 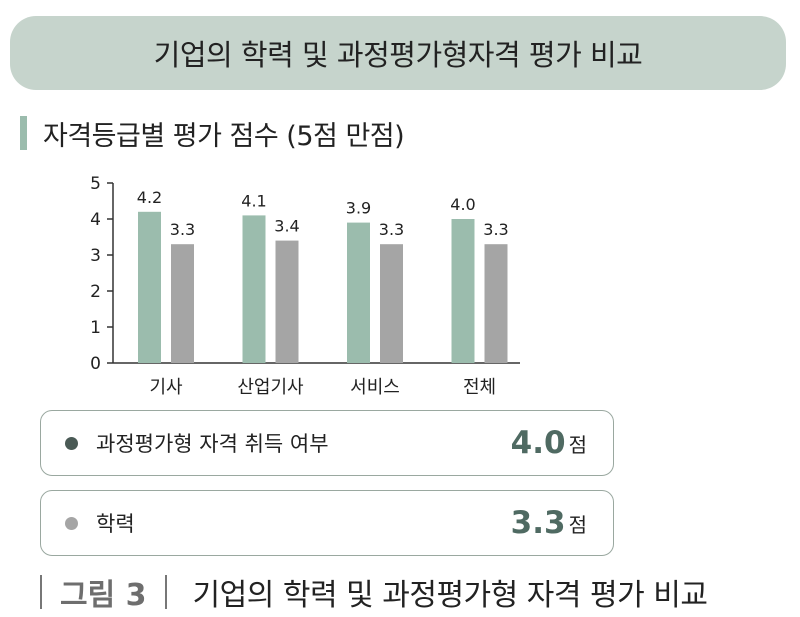 What do you see at coordinates (358, 208) in the screenshot?
I see `bar-value-label: 3.9` at bounding box center [358, 208].